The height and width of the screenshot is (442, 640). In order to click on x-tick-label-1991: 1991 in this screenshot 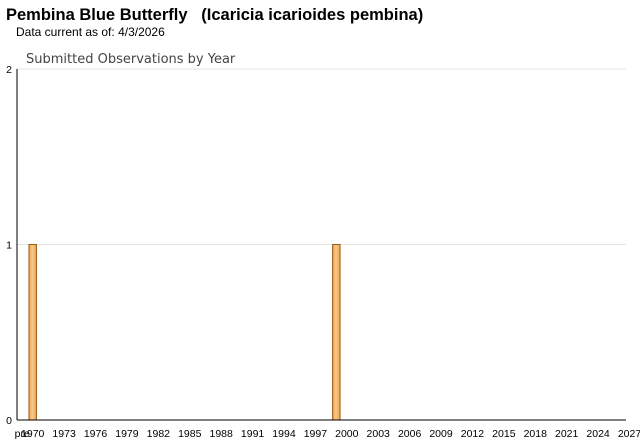, I will do `click(253, 434)`.